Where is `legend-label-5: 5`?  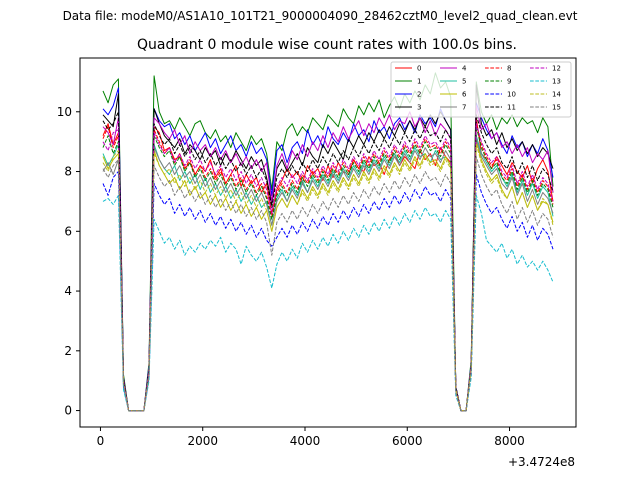
legend-label-5: 5 is located at coordinates (464, 82).